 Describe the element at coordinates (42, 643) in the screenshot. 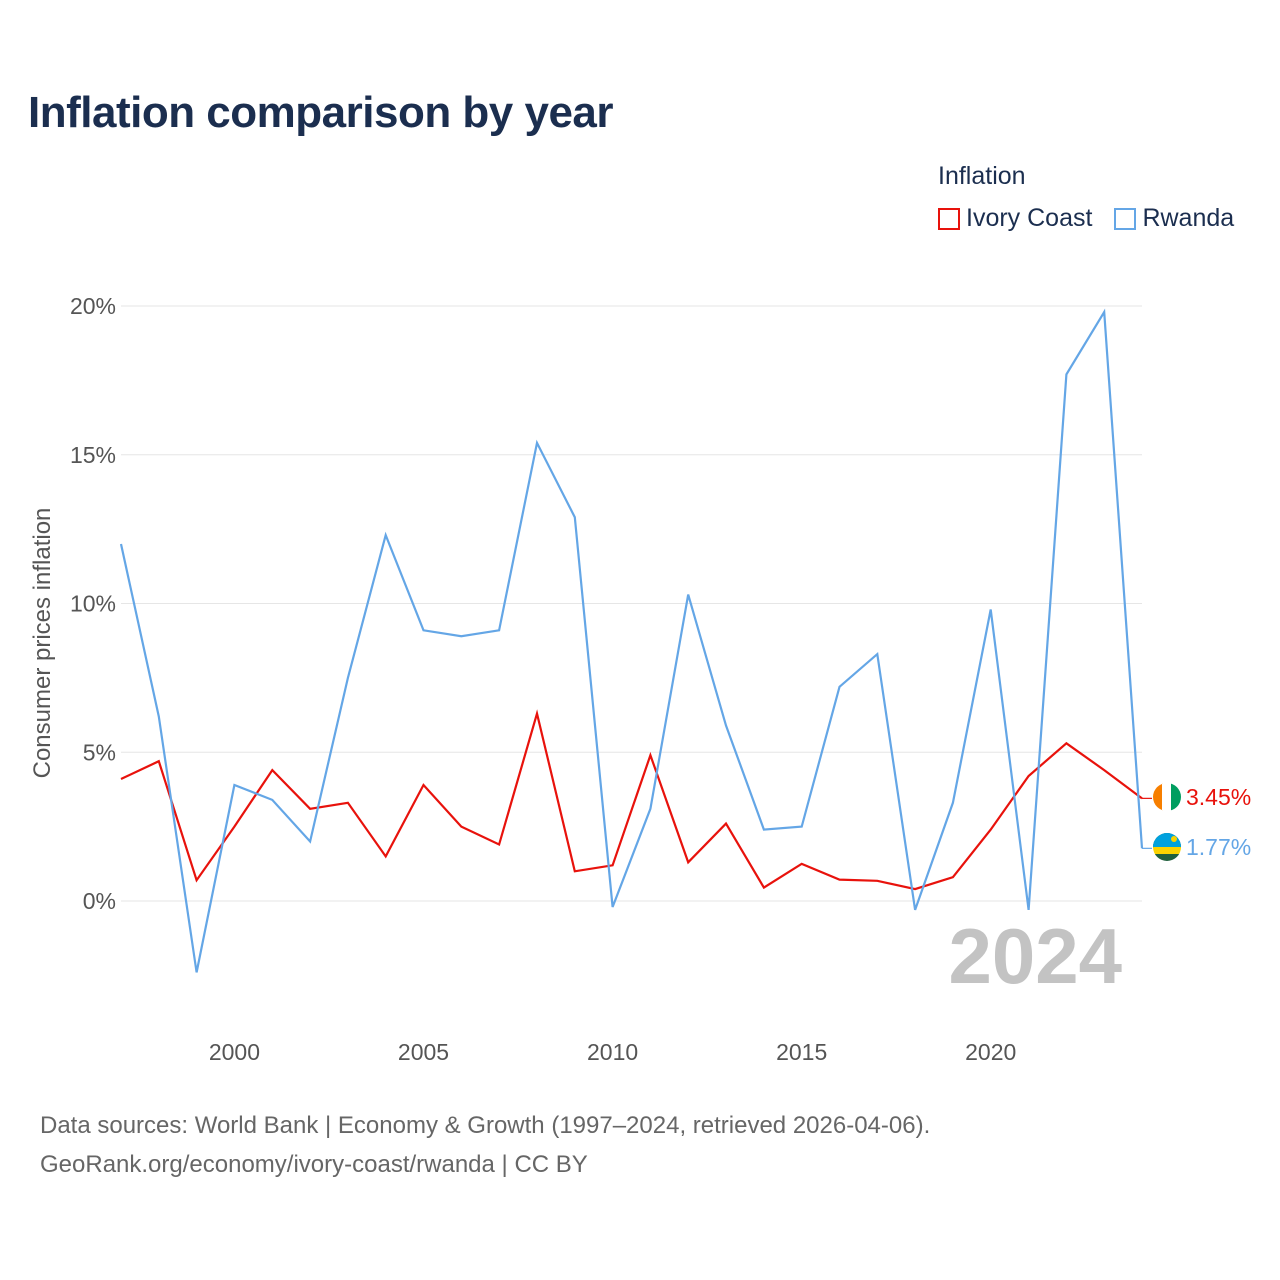

I see `y-axis-label: Consumer prices inflation` at that location.